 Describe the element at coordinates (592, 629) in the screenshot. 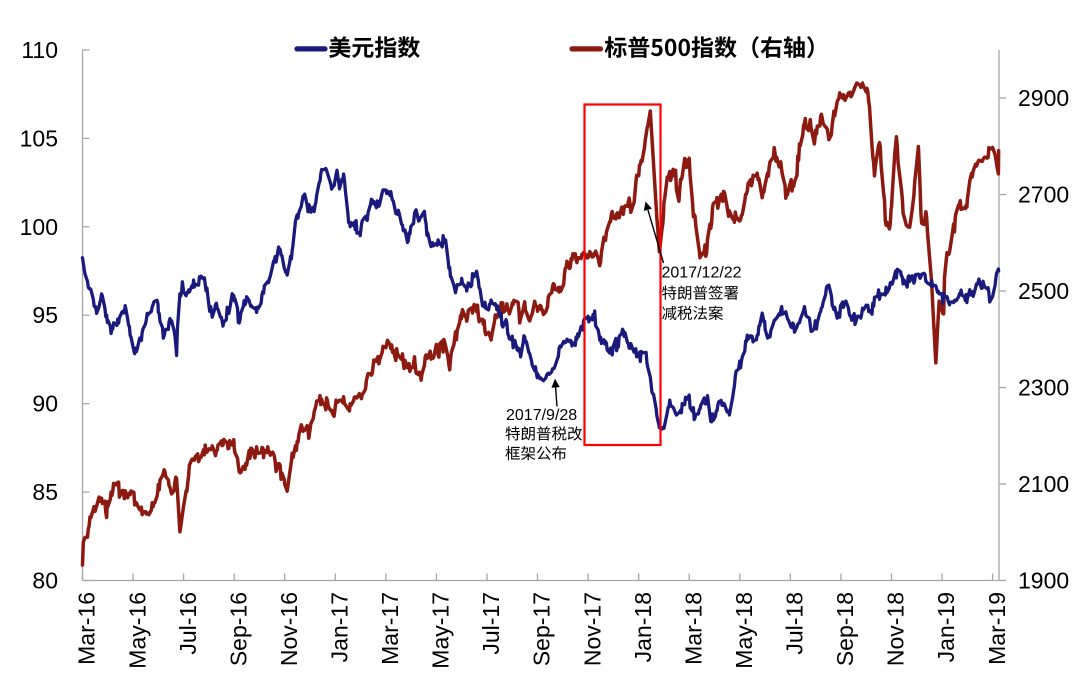

I see `svg-text: Nov-17` at that location.